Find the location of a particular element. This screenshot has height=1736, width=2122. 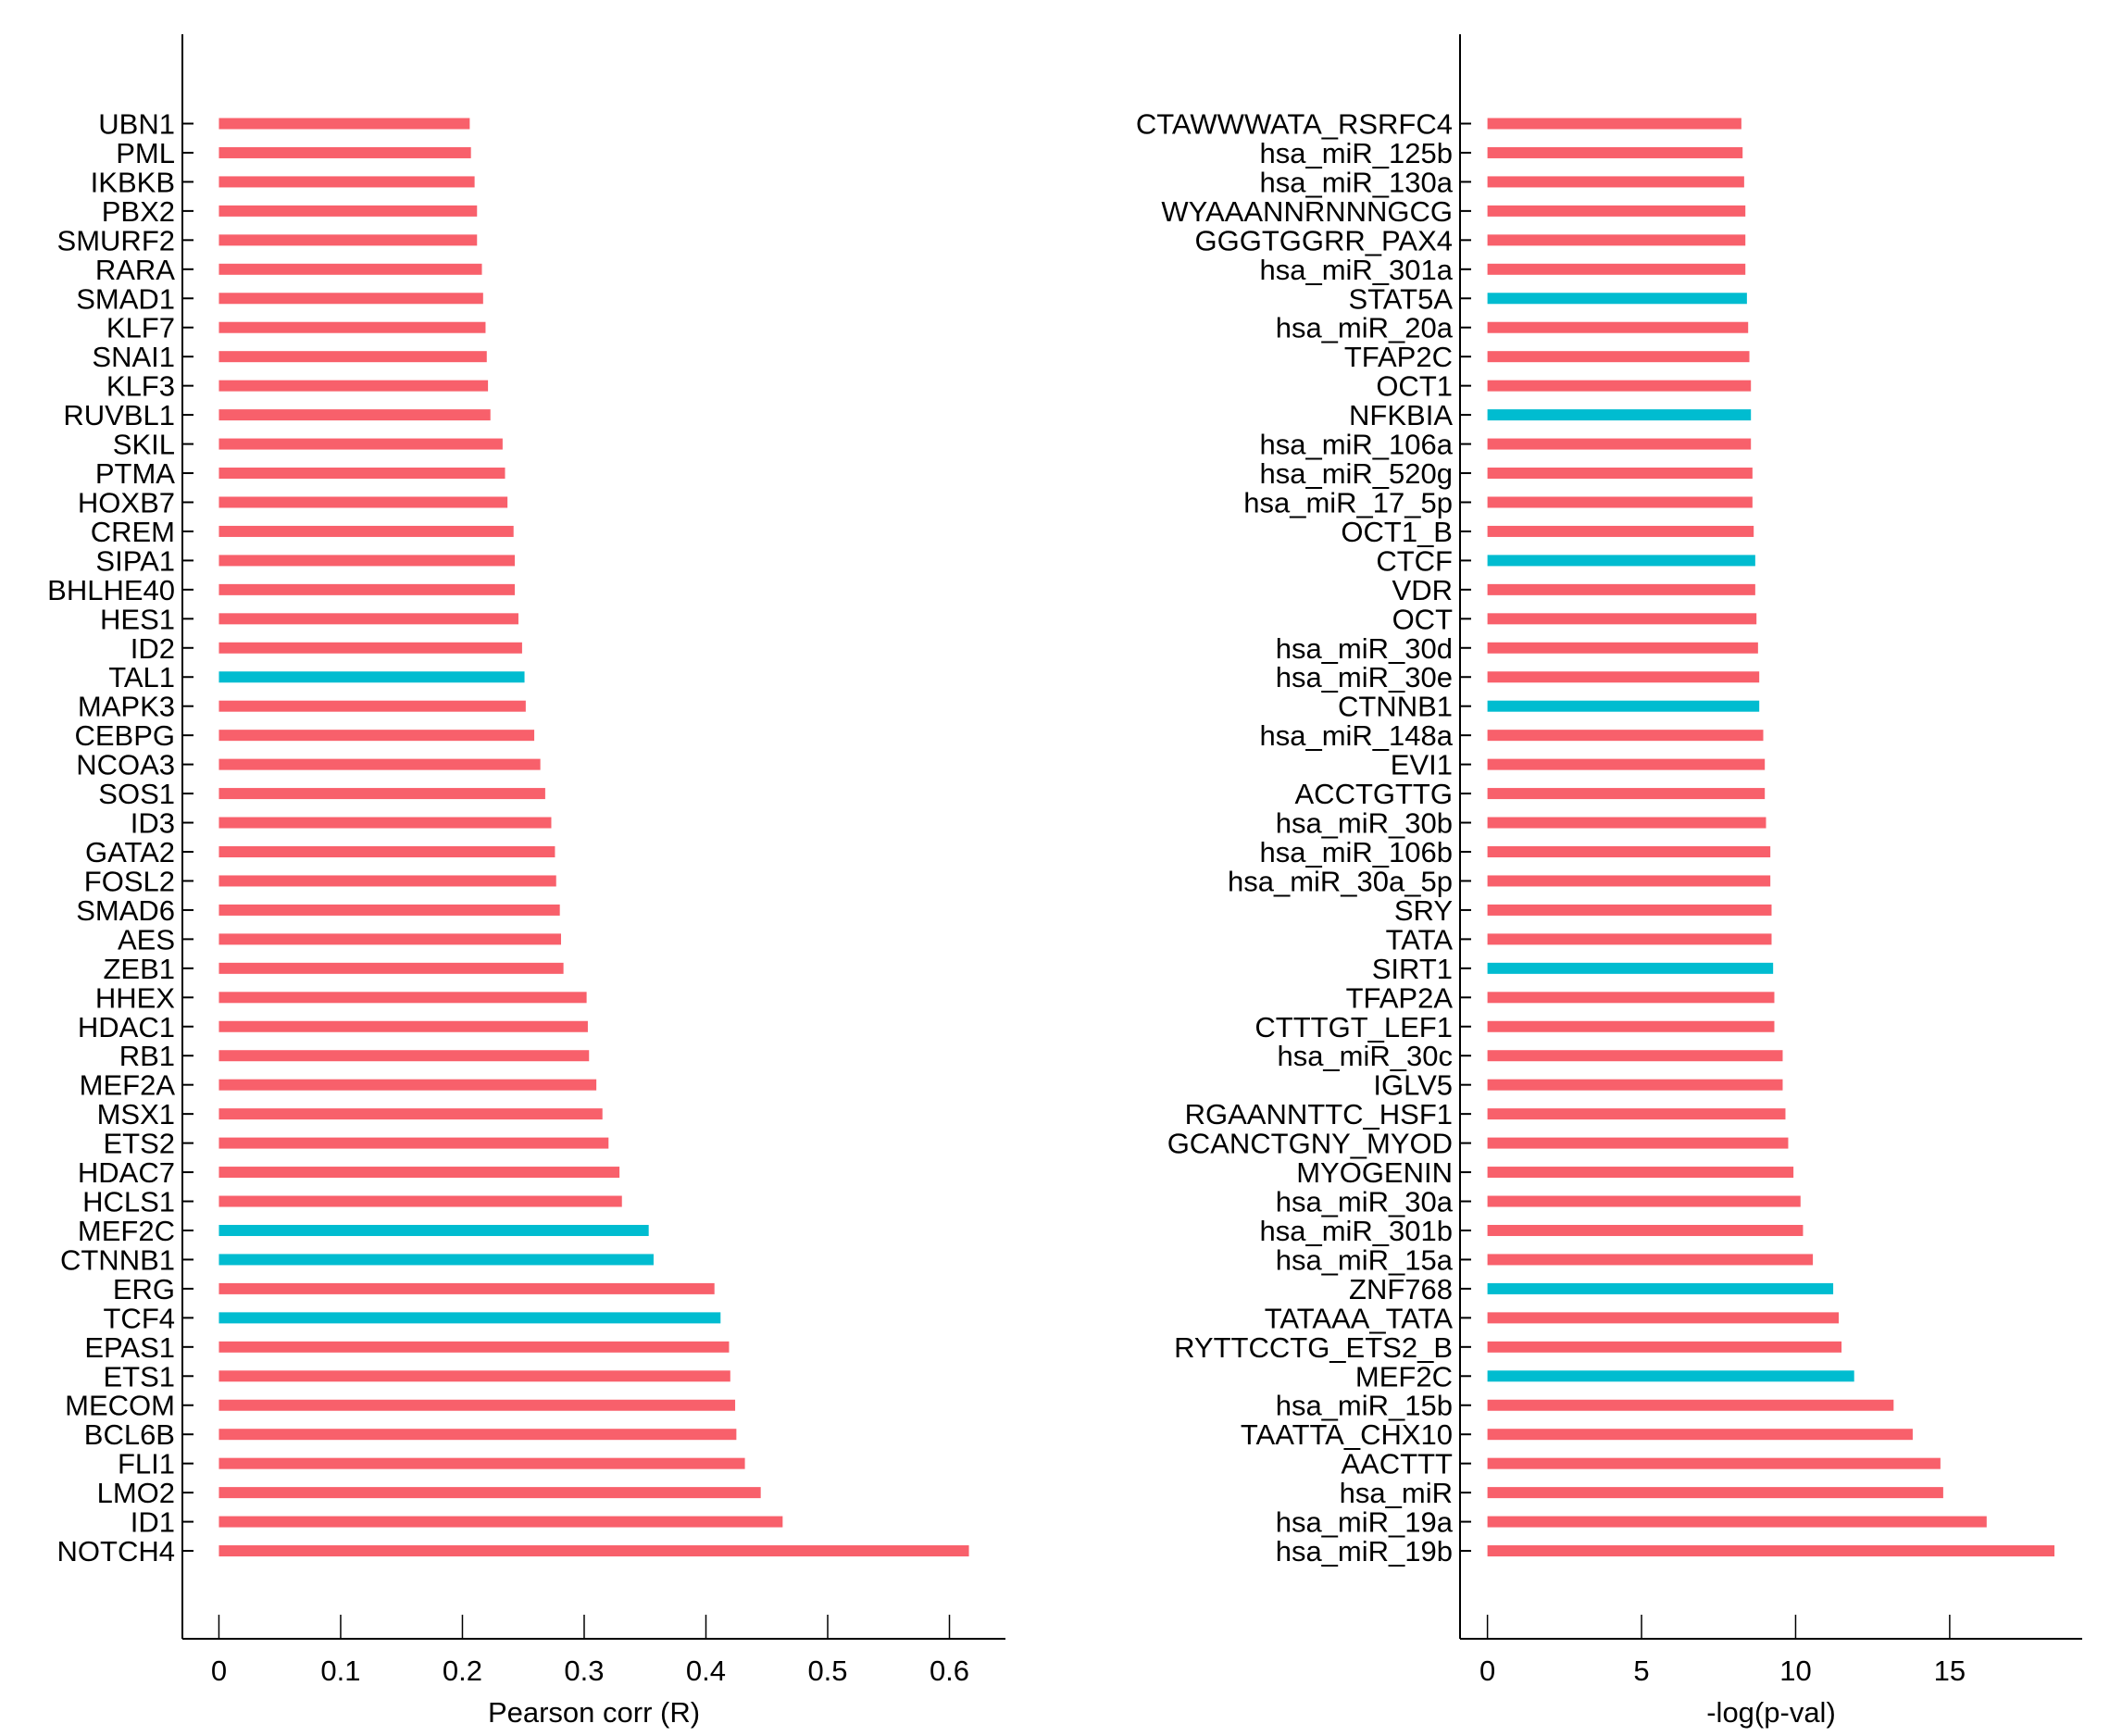

y-tick-label: HOXB7 is located at coordinates (126, 502).